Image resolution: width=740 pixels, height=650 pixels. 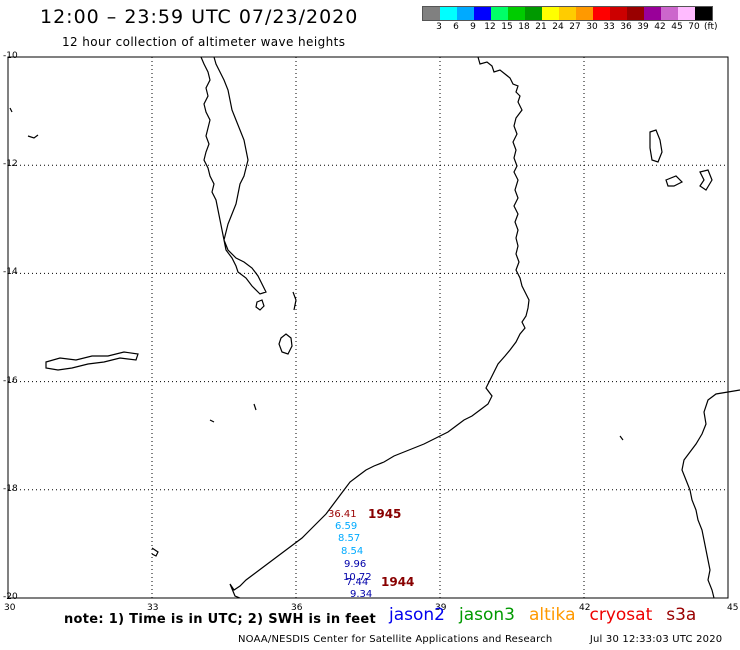 What do you see at coordinates (592, 27) in the screenshot?
I see `colorbar-tick-label: 30` at bounding box center [592, 27].